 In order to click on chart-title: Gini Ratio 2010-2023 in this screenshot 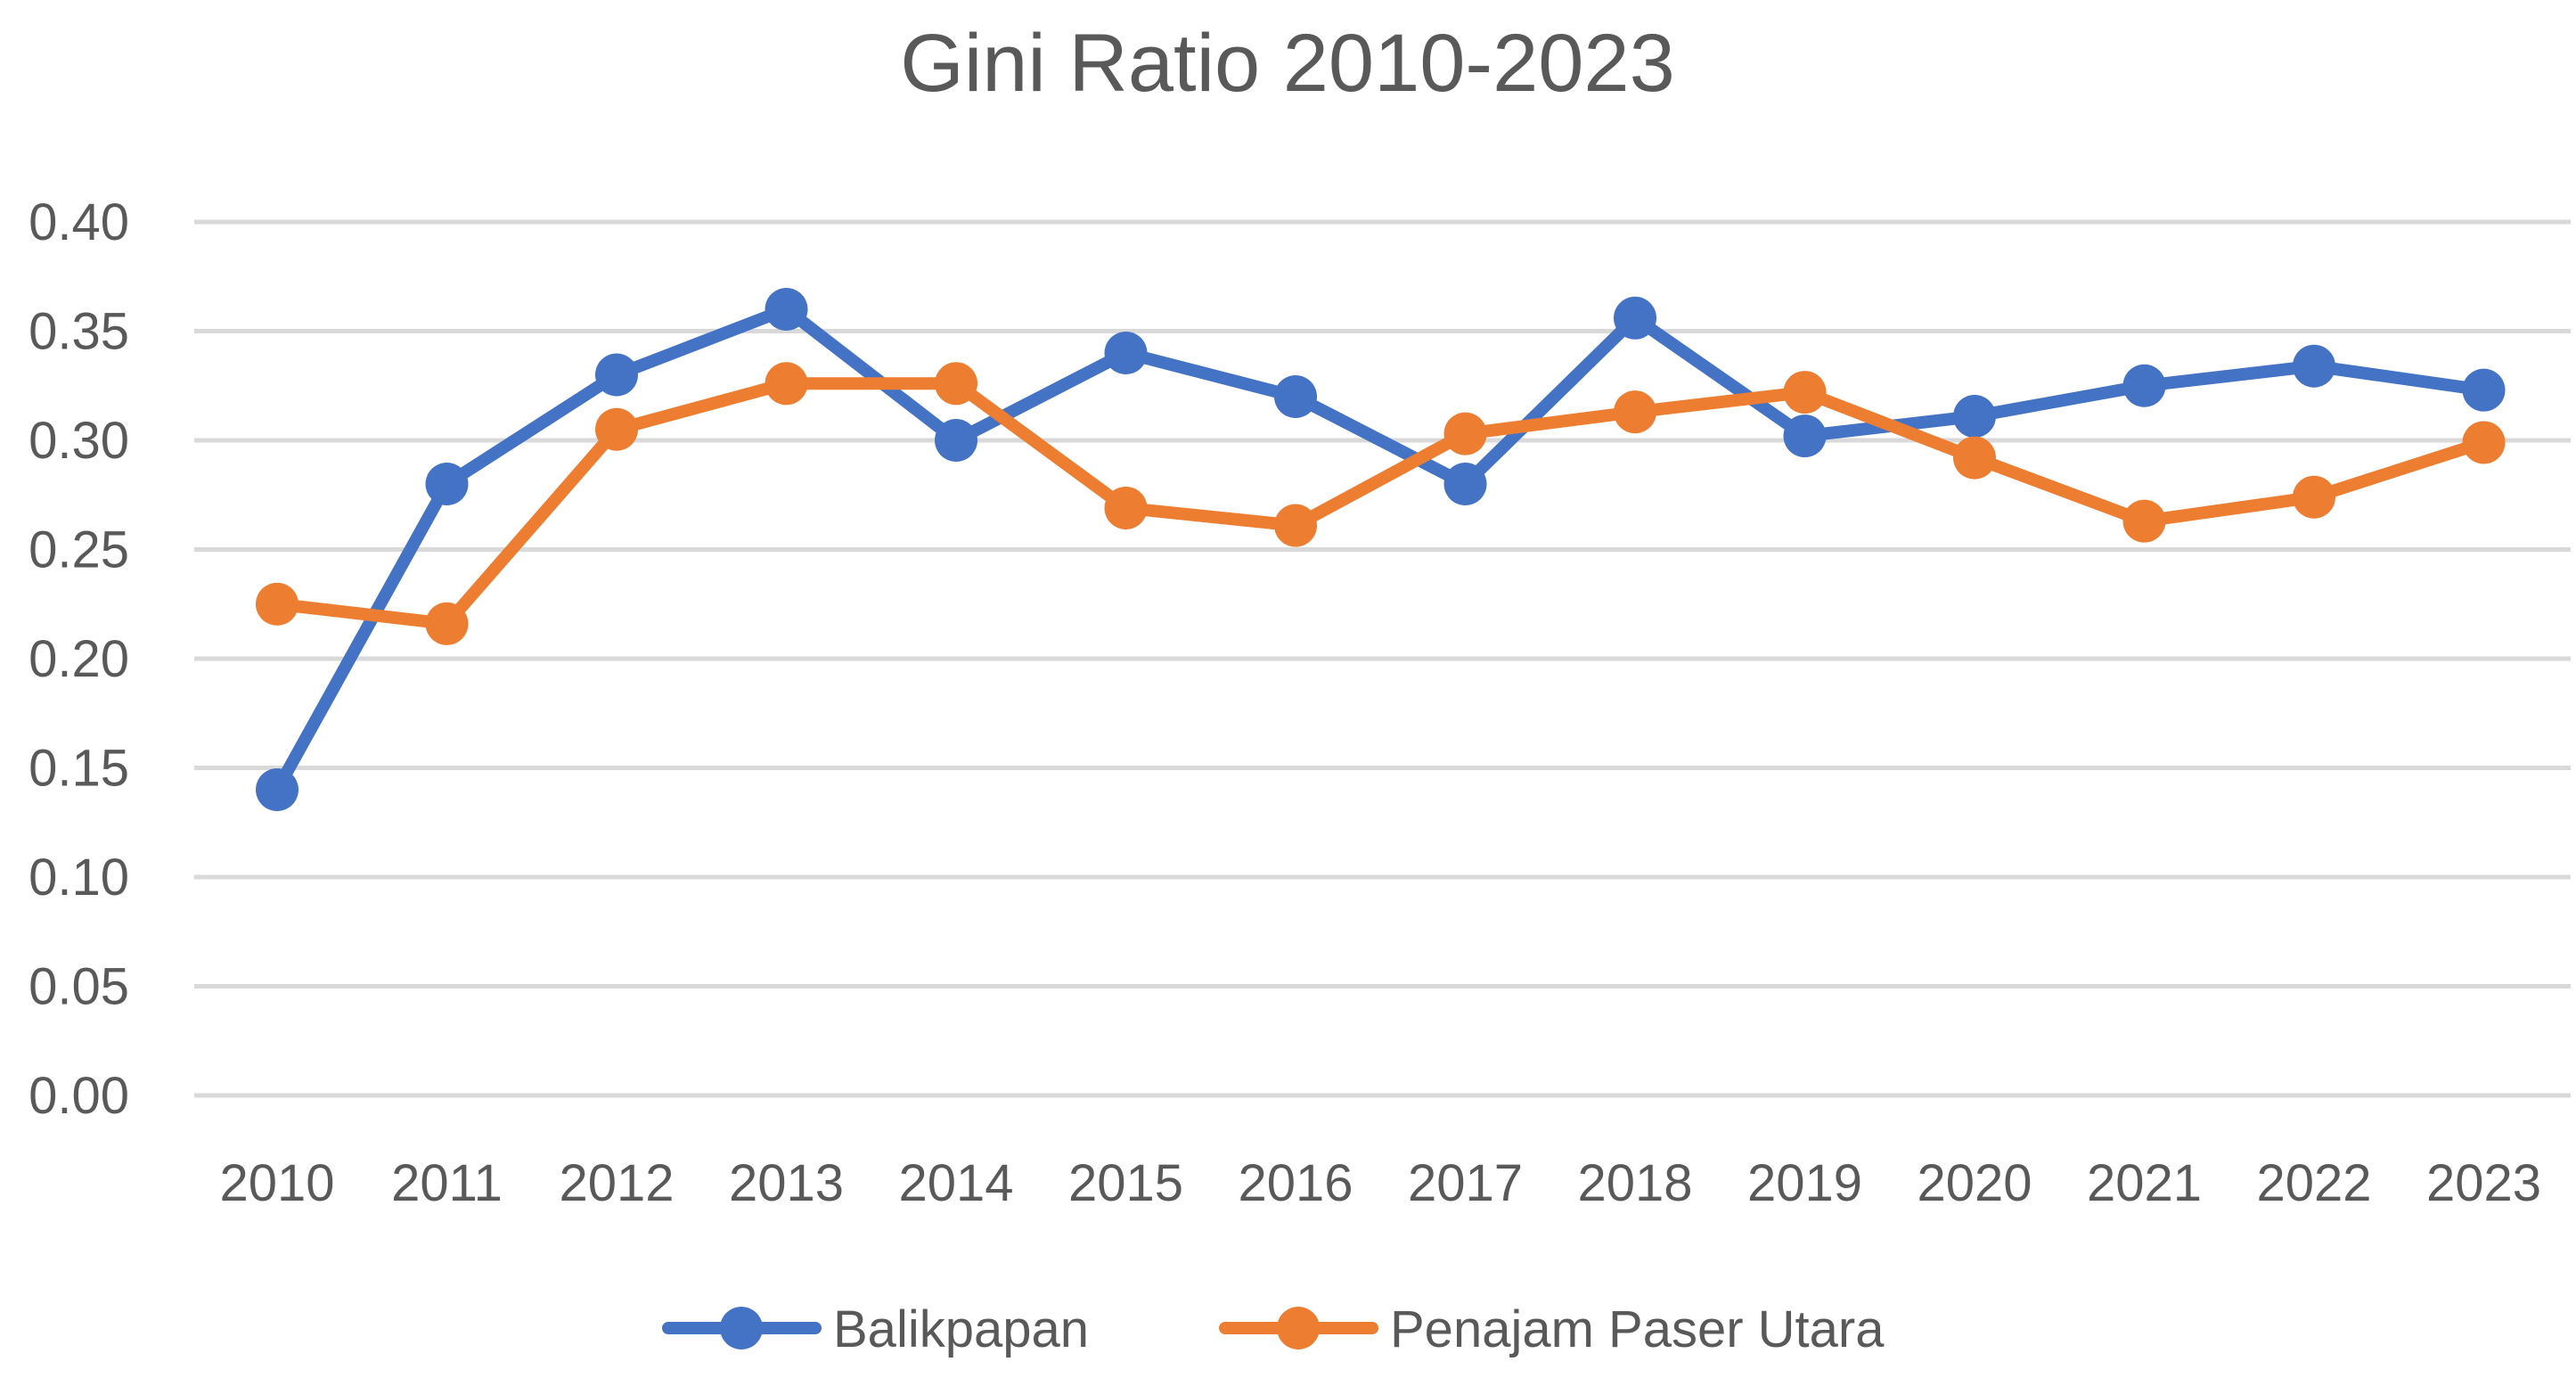, I will do `click(1287, 64)`.